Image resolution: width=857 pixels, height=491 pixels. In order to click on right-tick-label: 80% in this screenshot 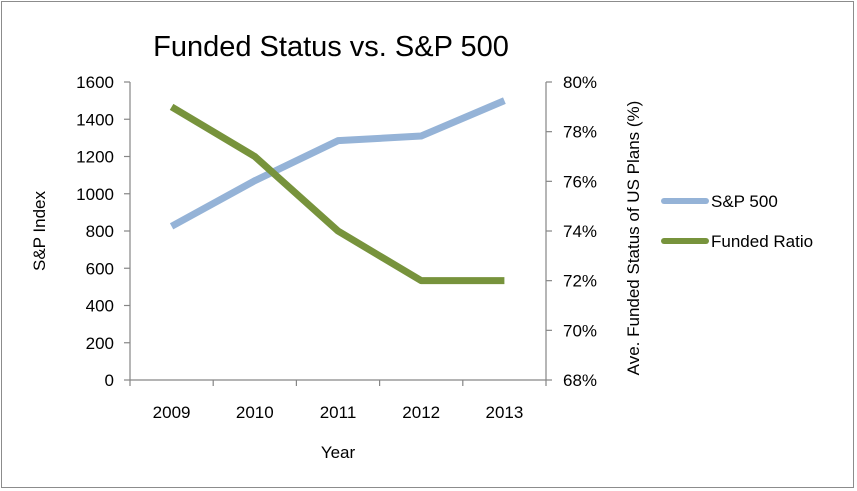, I will do `click(580, 82)`.